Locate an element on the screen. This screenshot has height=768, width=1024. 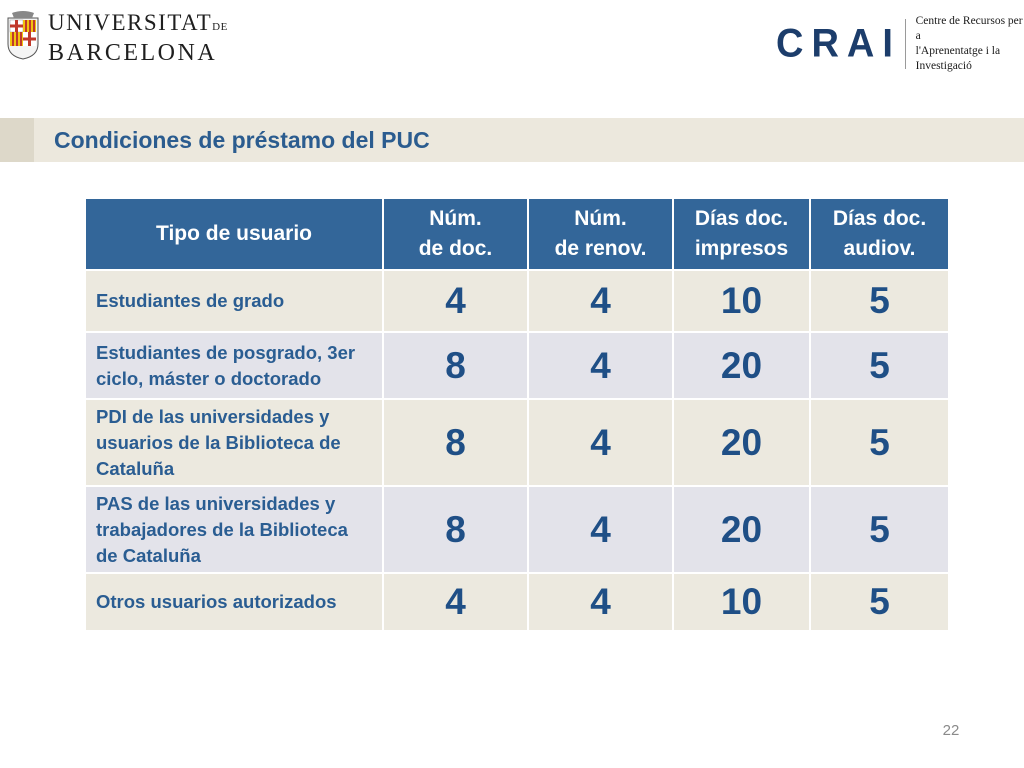
row-label: Otros usuarios autorizados is located at coordinates (234, 602).